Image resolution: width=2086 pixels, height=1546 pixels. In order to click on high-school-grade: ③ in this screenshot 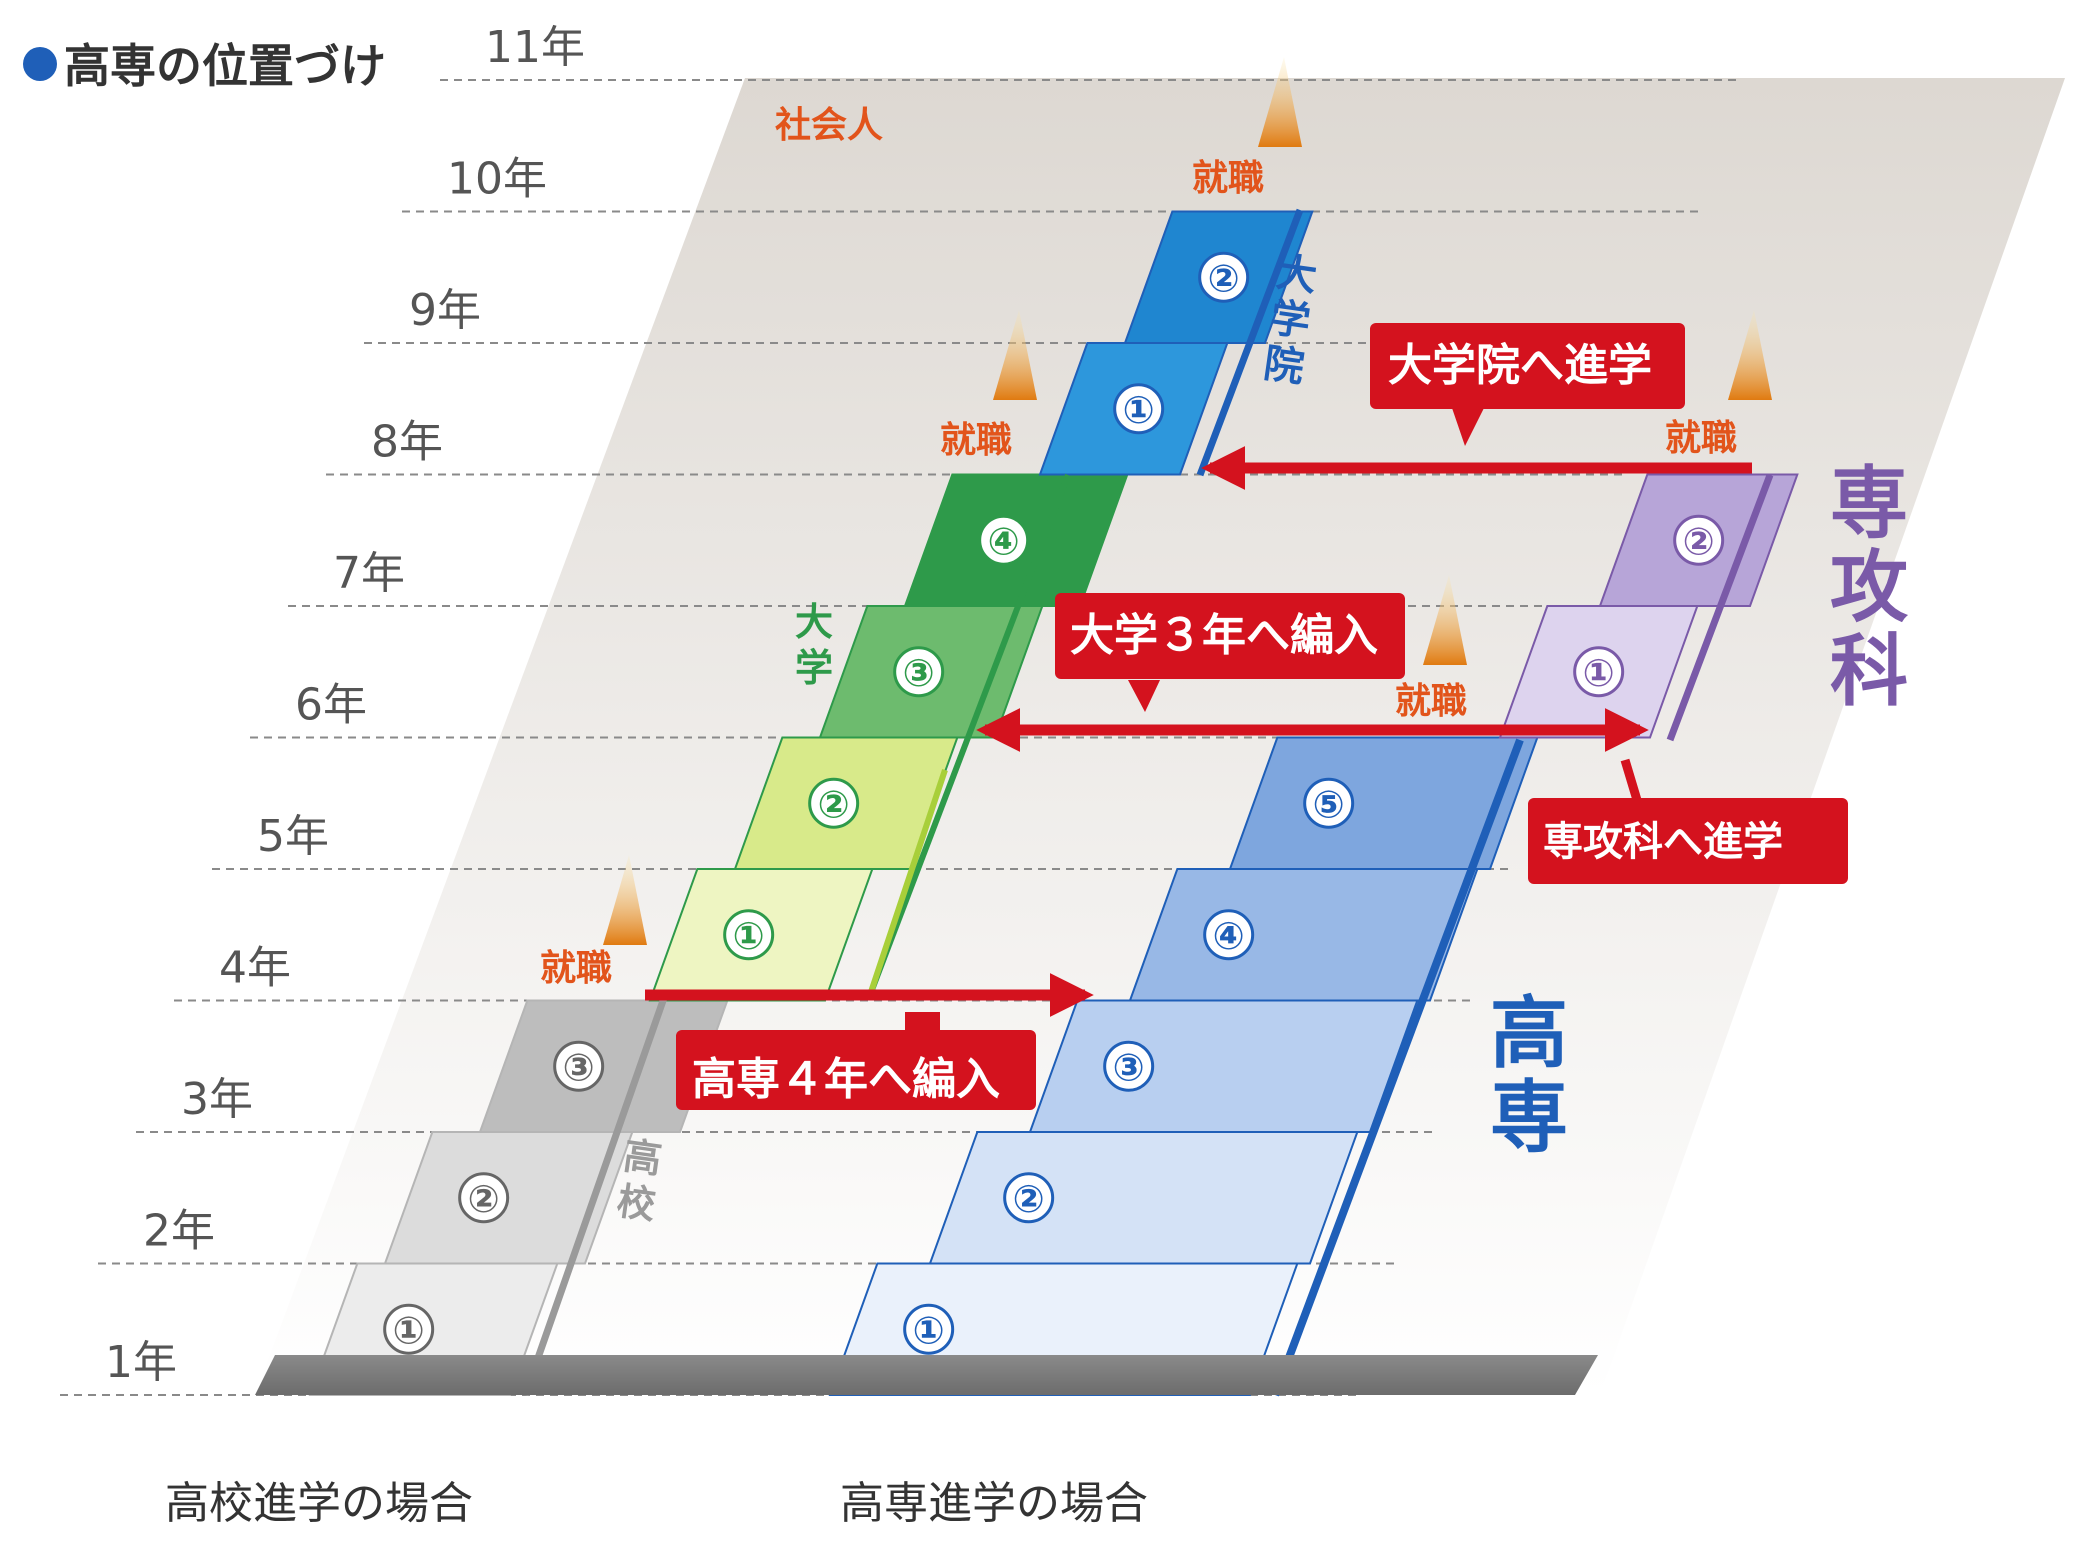, I will do `click(603, 1066)`.